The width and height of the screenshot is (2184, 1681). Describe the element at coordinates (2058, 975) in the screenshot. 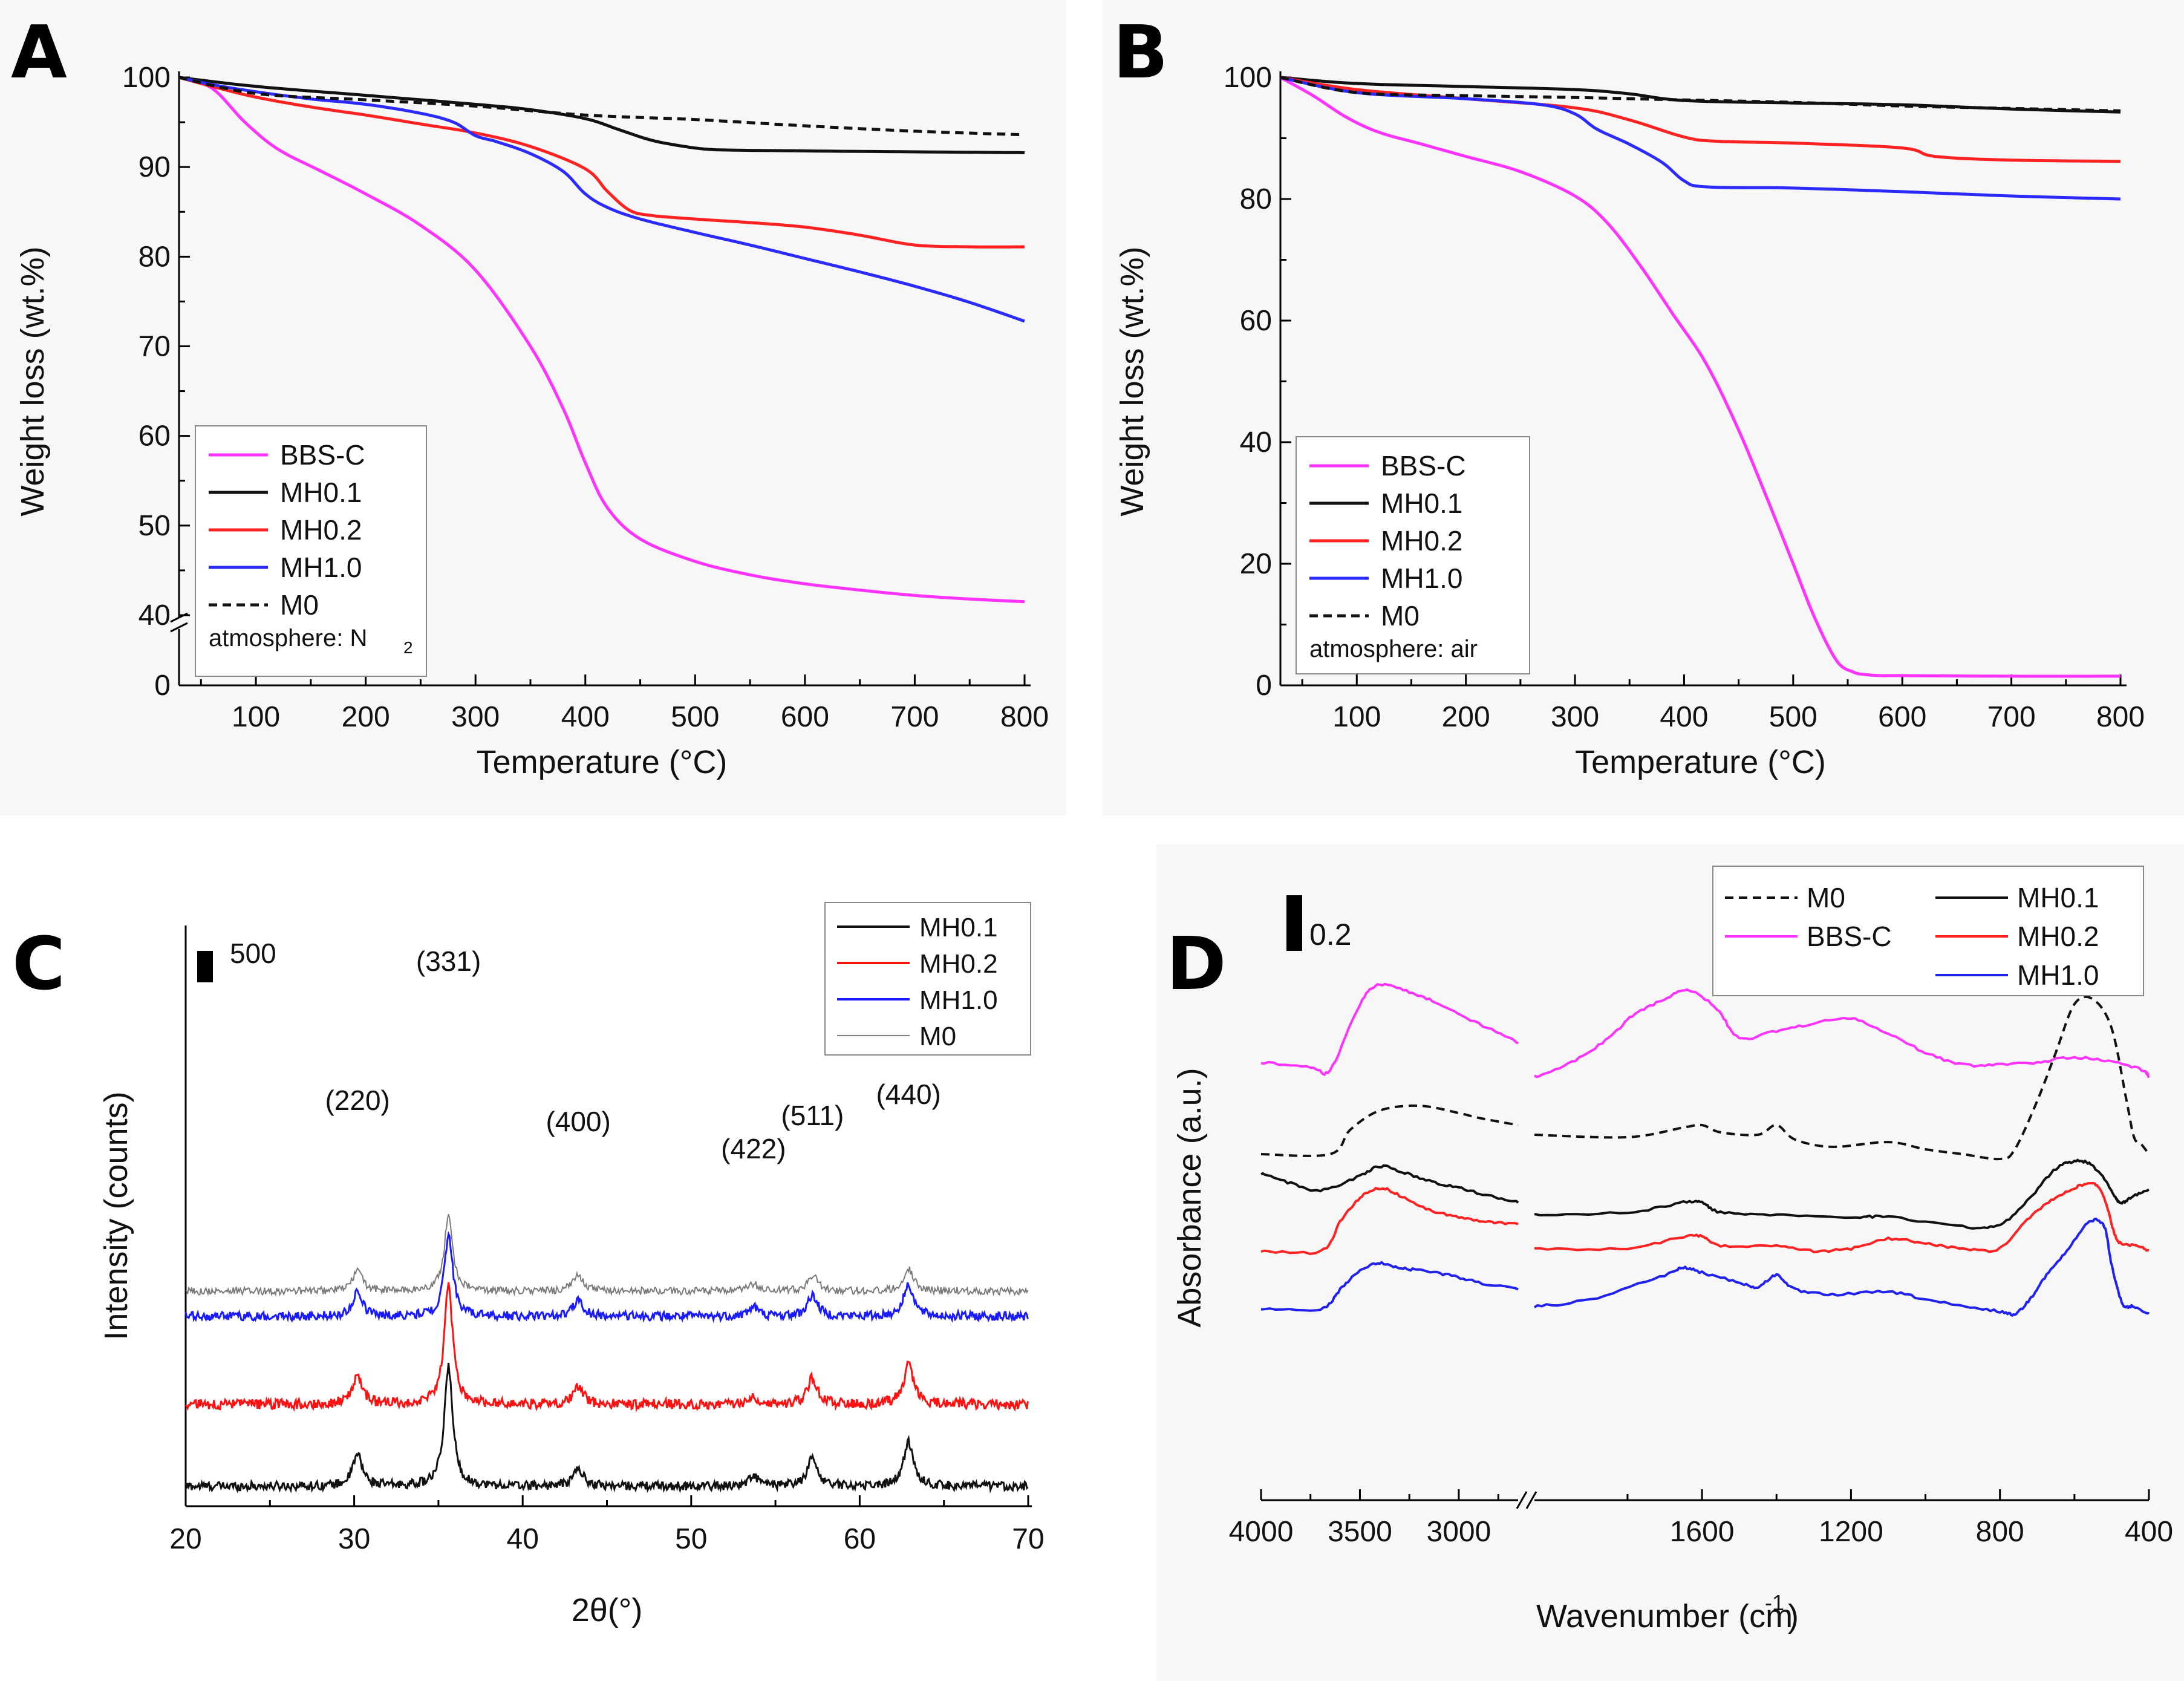

I see `panel-d-legend-label: MH1.0` at that location.